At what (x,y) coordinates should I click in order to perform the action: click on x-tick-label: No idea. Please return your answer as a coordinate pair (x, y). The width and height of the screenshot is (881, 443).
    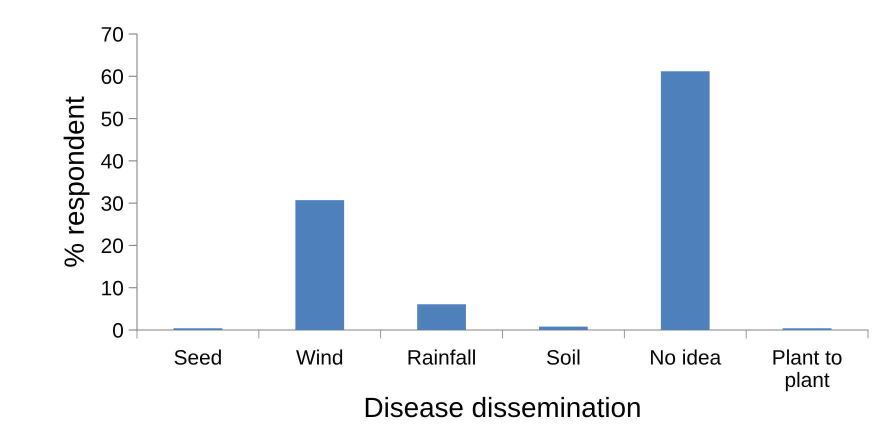
    Looking at the image, I should click on (686, 357).